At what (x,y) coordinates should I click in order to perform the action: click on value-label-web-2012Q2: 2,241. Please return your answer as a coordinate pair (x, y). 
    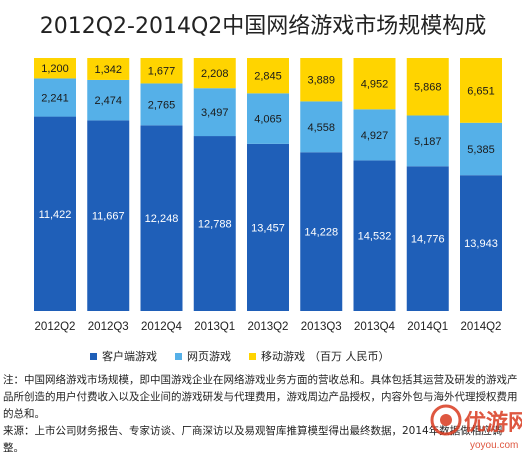
    Looking at the image, I should click on (55, 99).